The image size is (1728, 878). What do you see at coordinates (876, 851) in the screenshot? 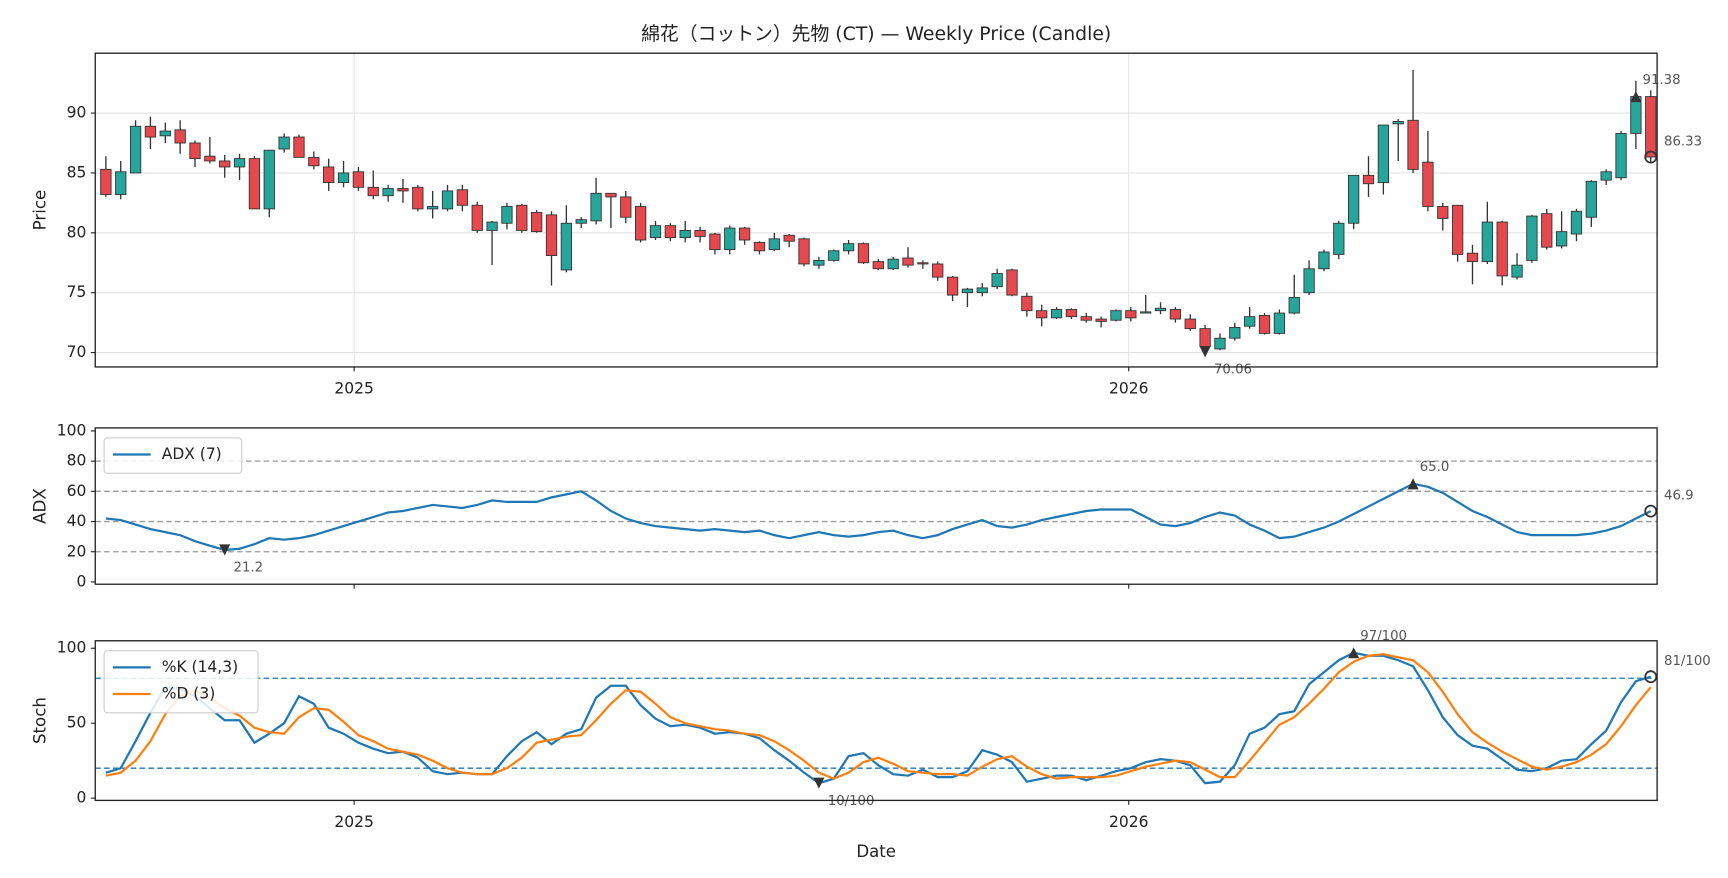
I see `x-axis-label: Date` at bounding box center [876, 851].